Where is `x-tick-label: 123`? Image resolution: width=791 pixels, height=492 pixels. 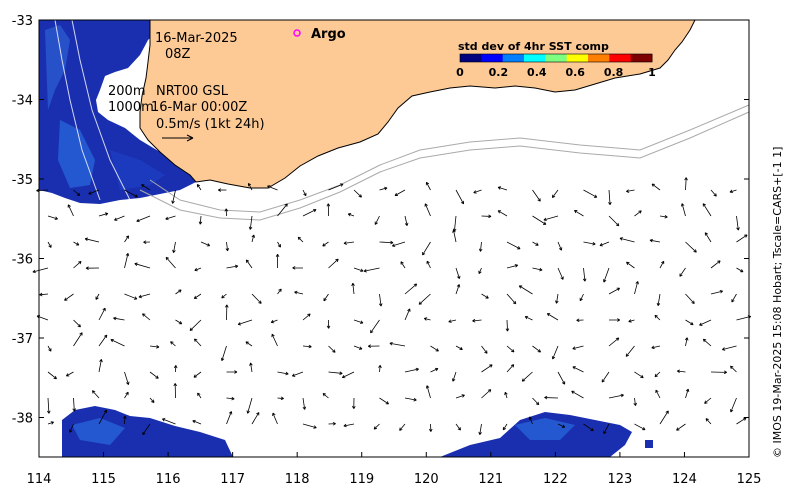
x-tick-label: 123 is located at coordinates (619, 479).